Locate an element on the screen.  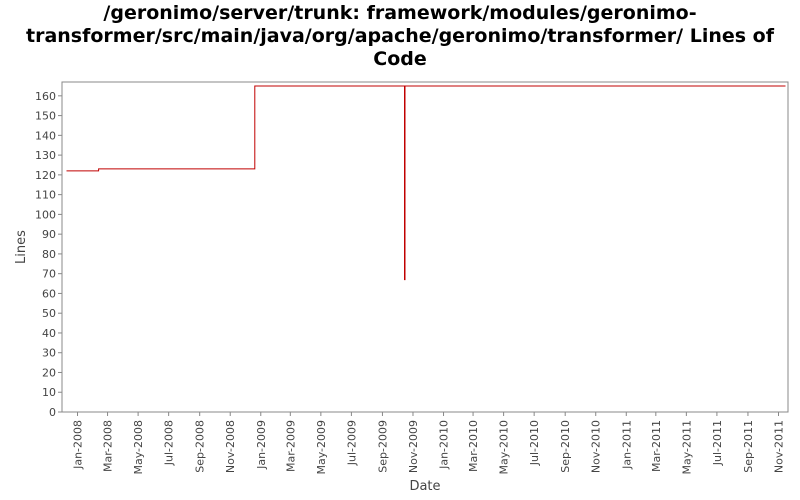
y-tick-label: 50 is located at coordinates (49, 313).